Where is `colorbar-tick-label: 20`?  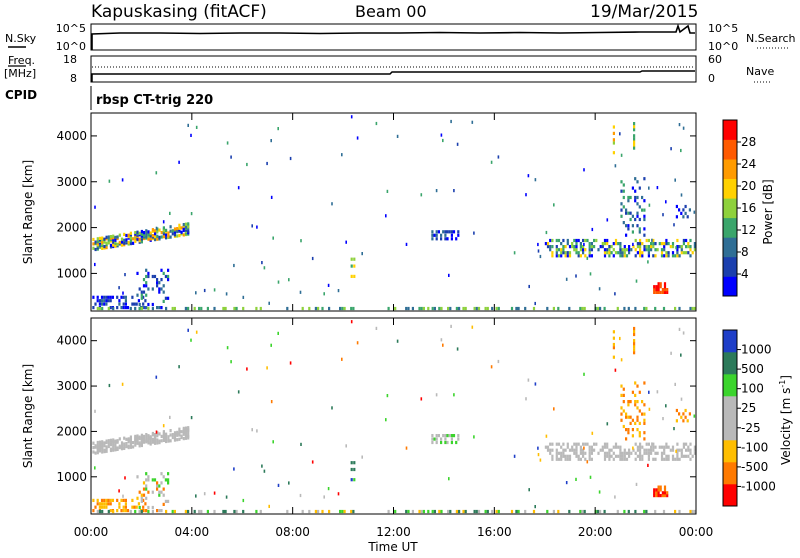
colorbar-tick-label: 20 is located at coordinates (748, 186).